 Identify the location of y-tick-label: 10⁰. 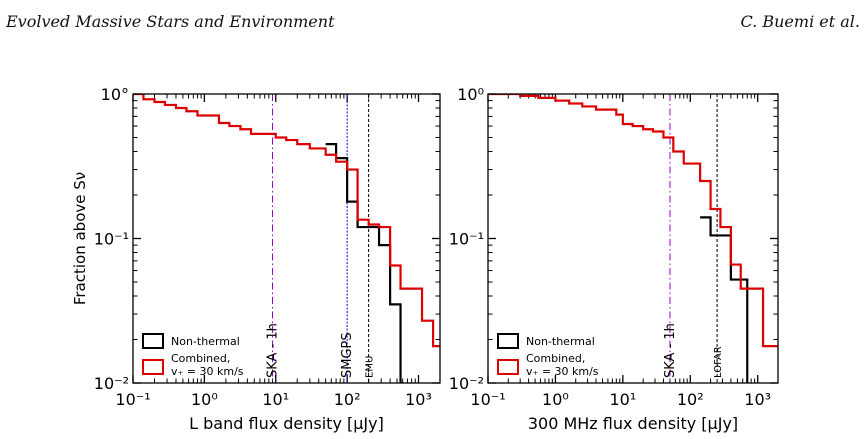
(470, 94).